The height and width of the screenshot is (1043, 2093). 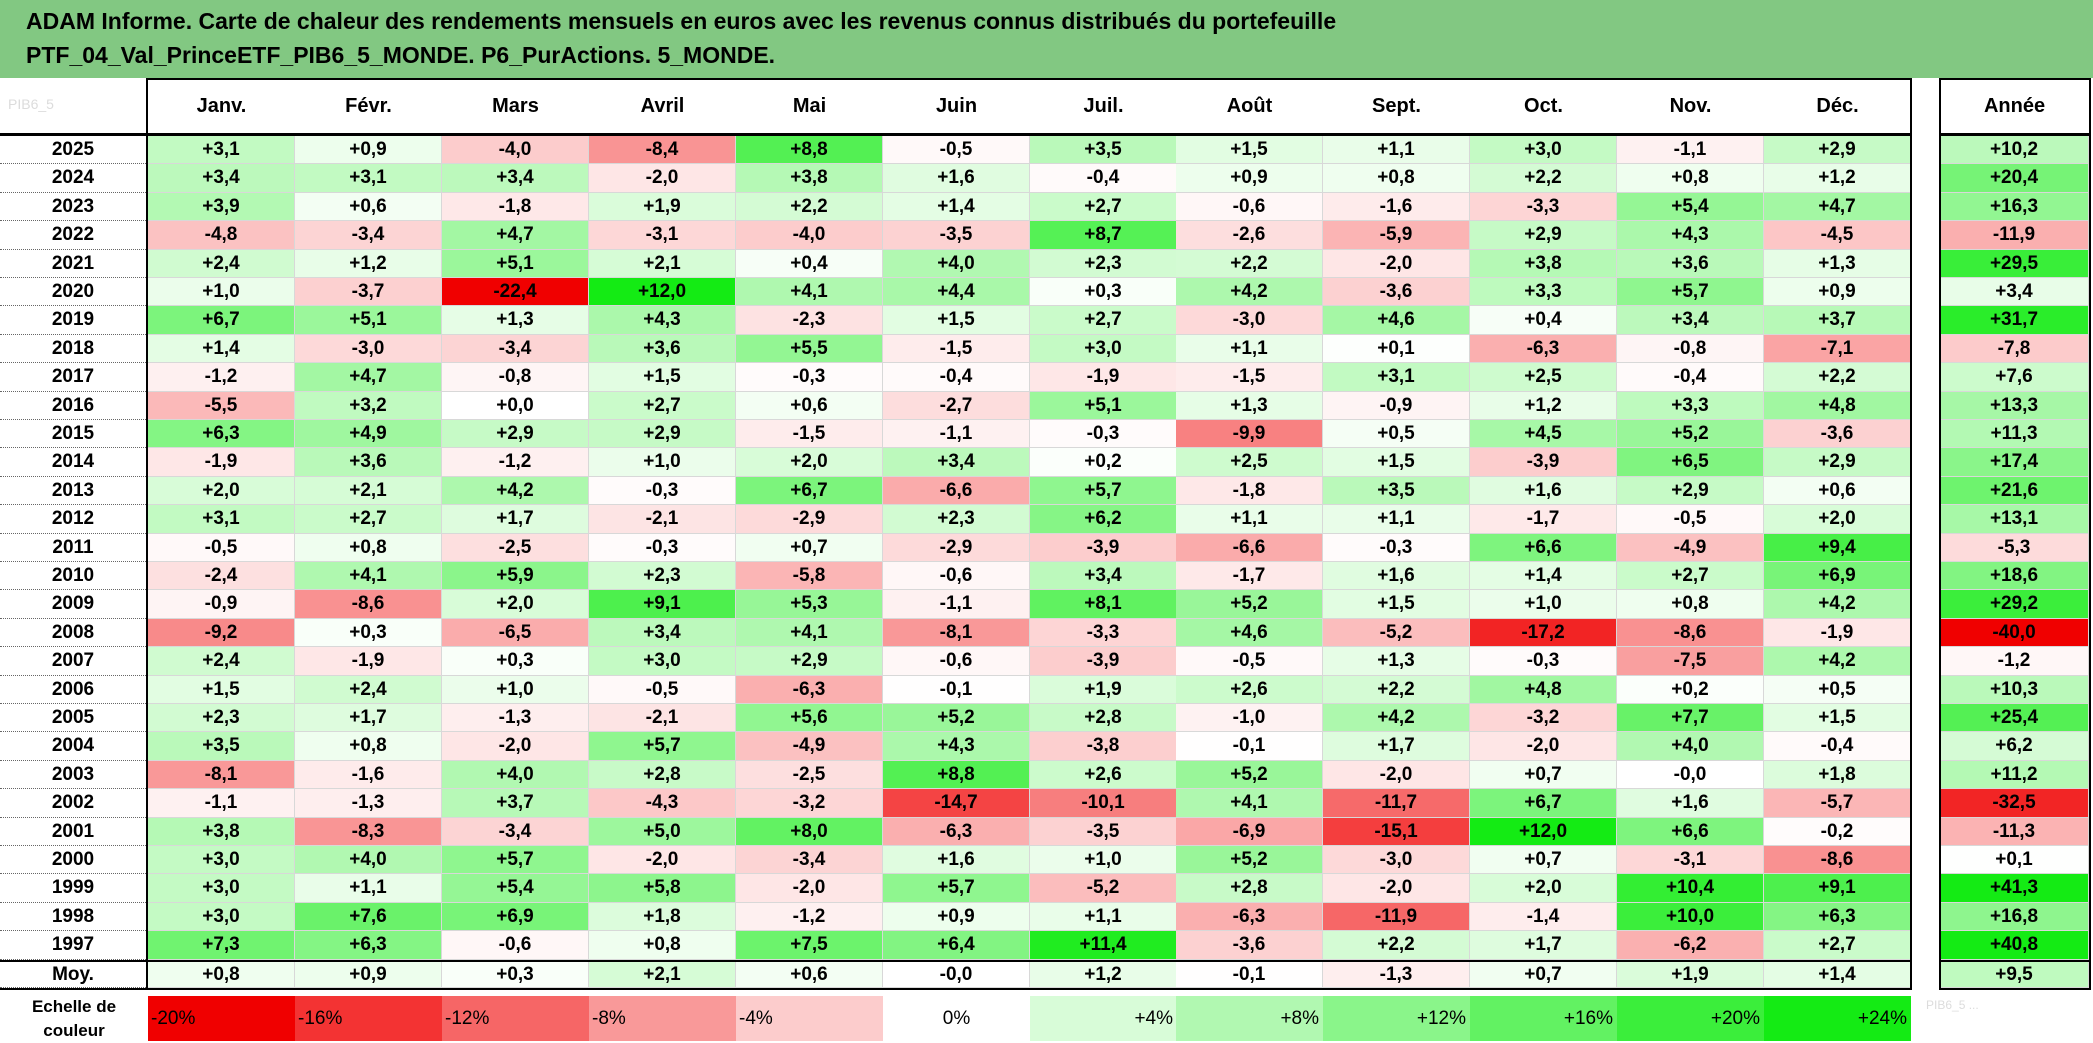 I want to click on heatmap-cell: +5,6, so click(x=809, y=718).